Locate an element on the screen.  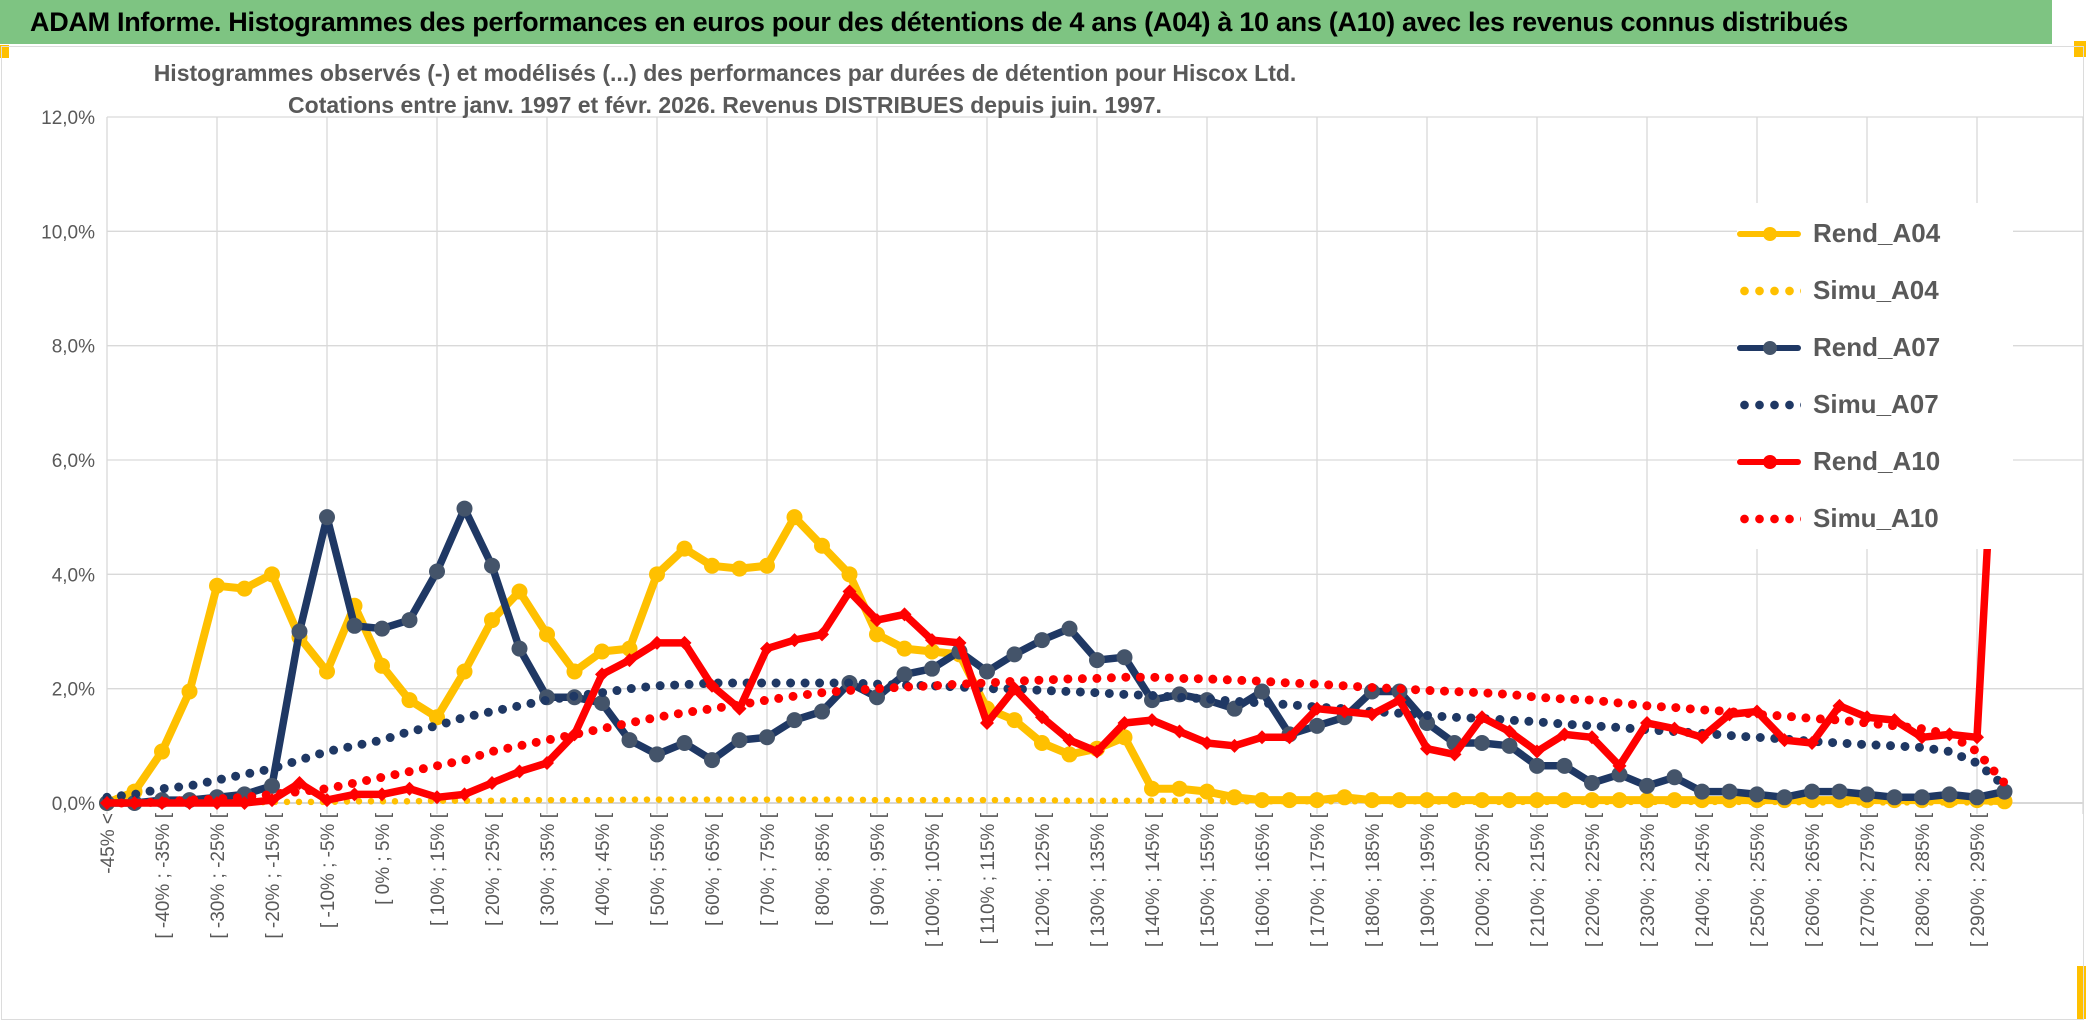
svg-text: [ 40% ; 45% [ is located at coordinates (603, 869).